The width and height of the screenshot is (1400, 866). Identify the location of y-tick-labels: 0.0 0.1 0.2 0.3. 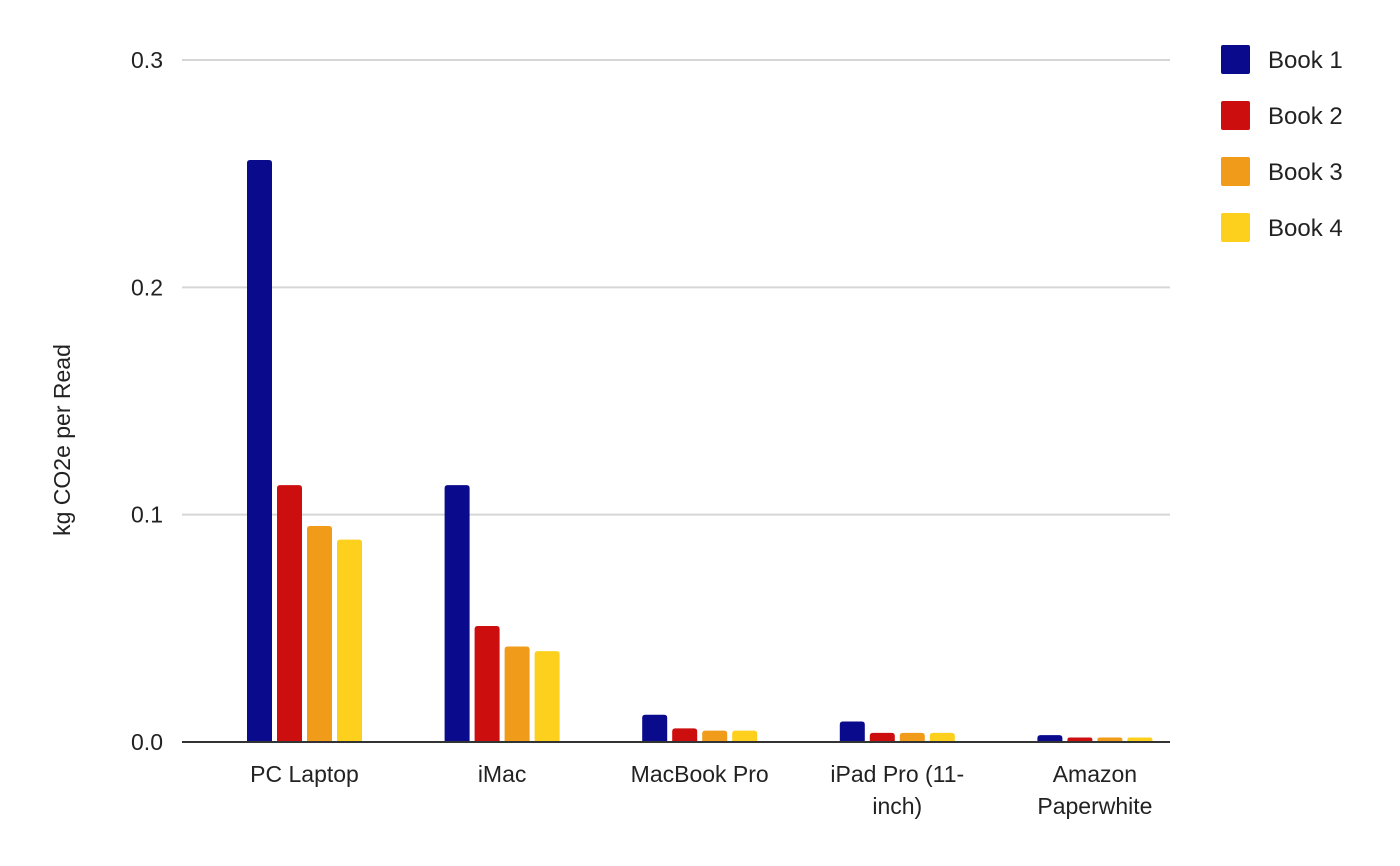
(147, 401).